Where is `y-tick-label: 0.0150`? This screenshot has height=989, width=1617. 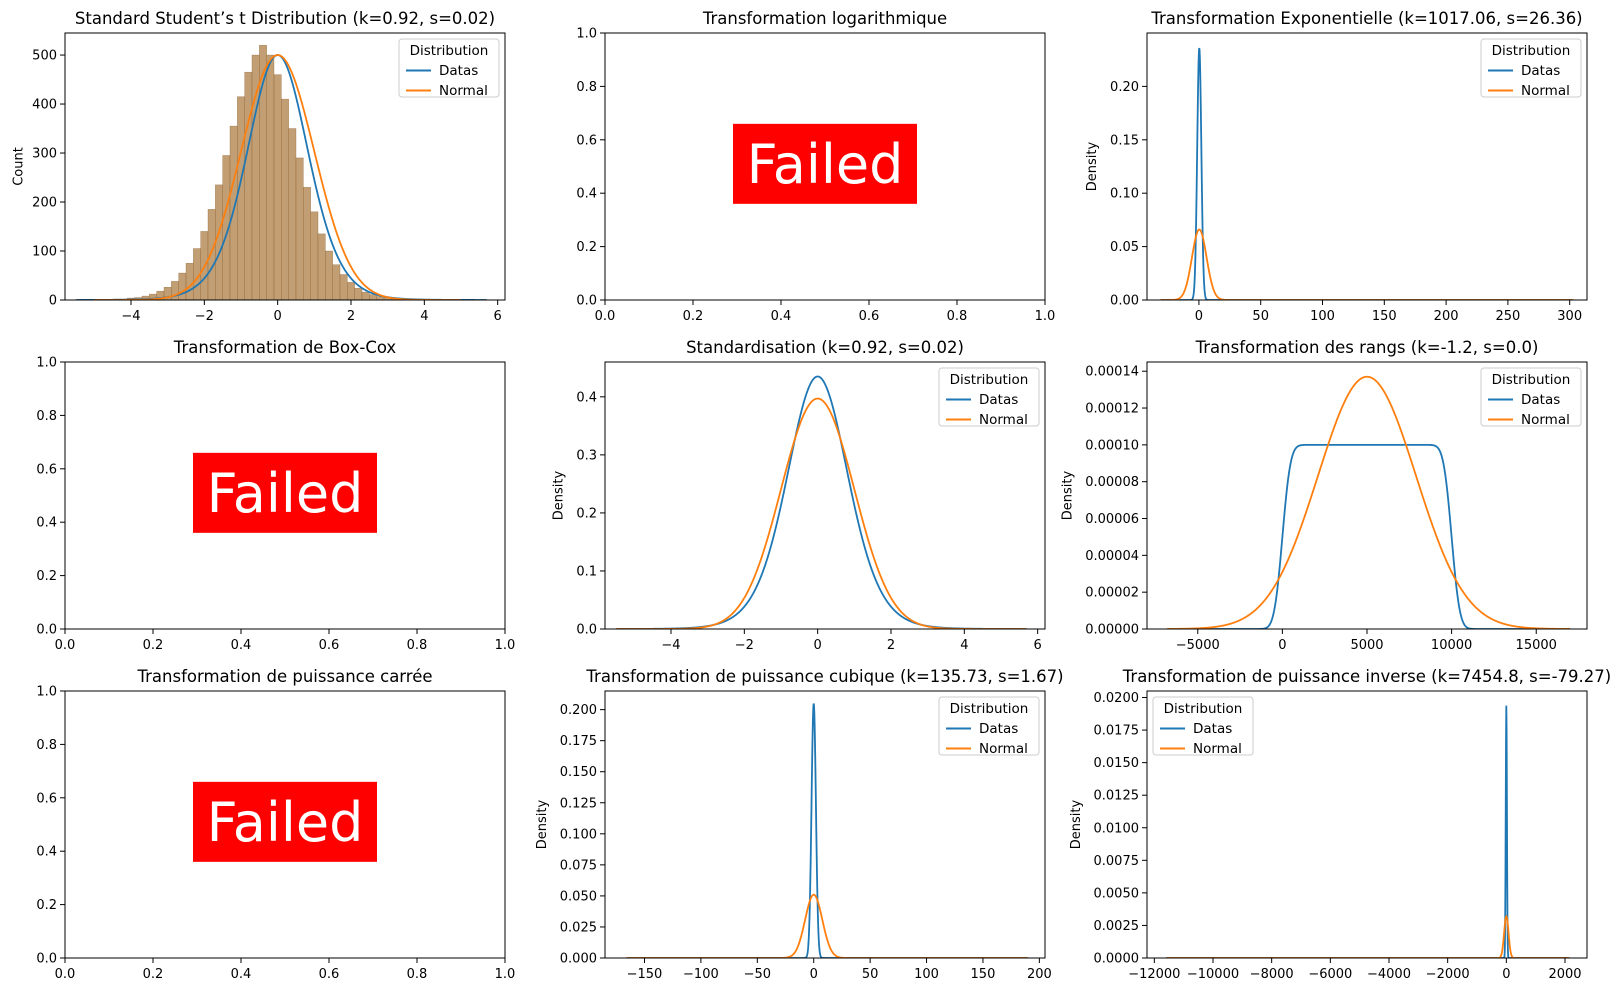
y-tick-label: 0.0150 is located at coordinates (1117, 763).